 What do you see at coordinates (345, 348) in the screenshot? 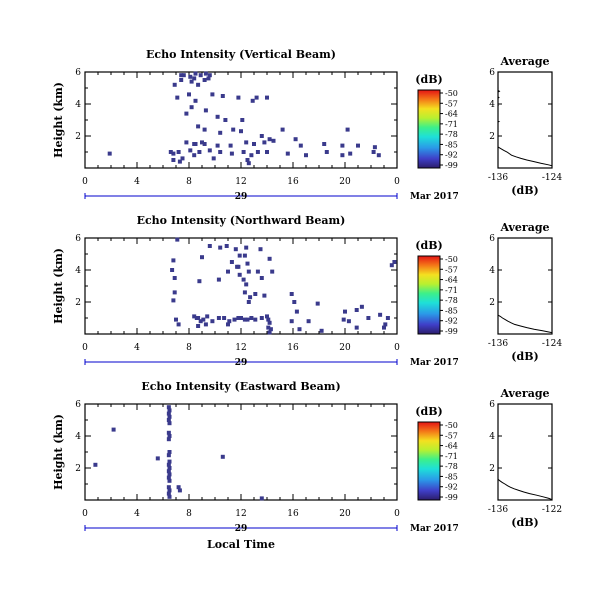
I see `x-tick-label: 20` at bounding box center [345, 348].